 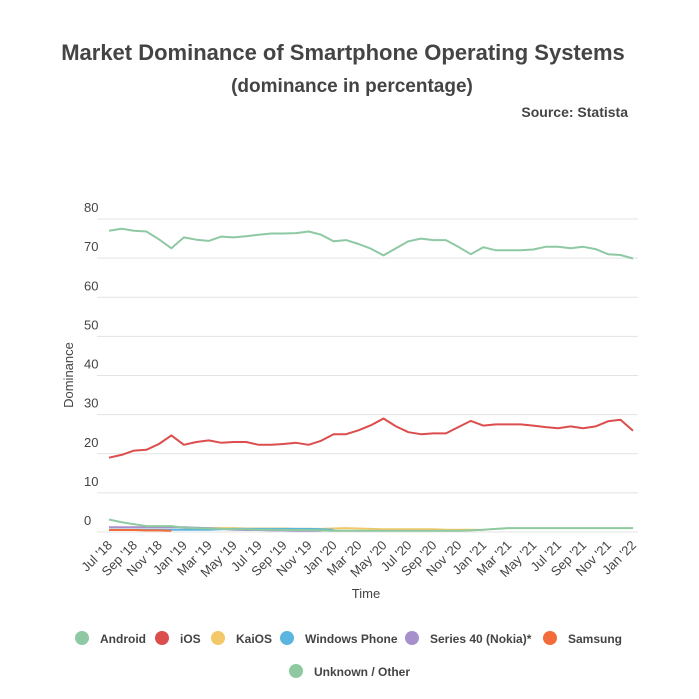 I want to click on chart-subtitle: (dominance in percentage), so click(x=352, y=86).